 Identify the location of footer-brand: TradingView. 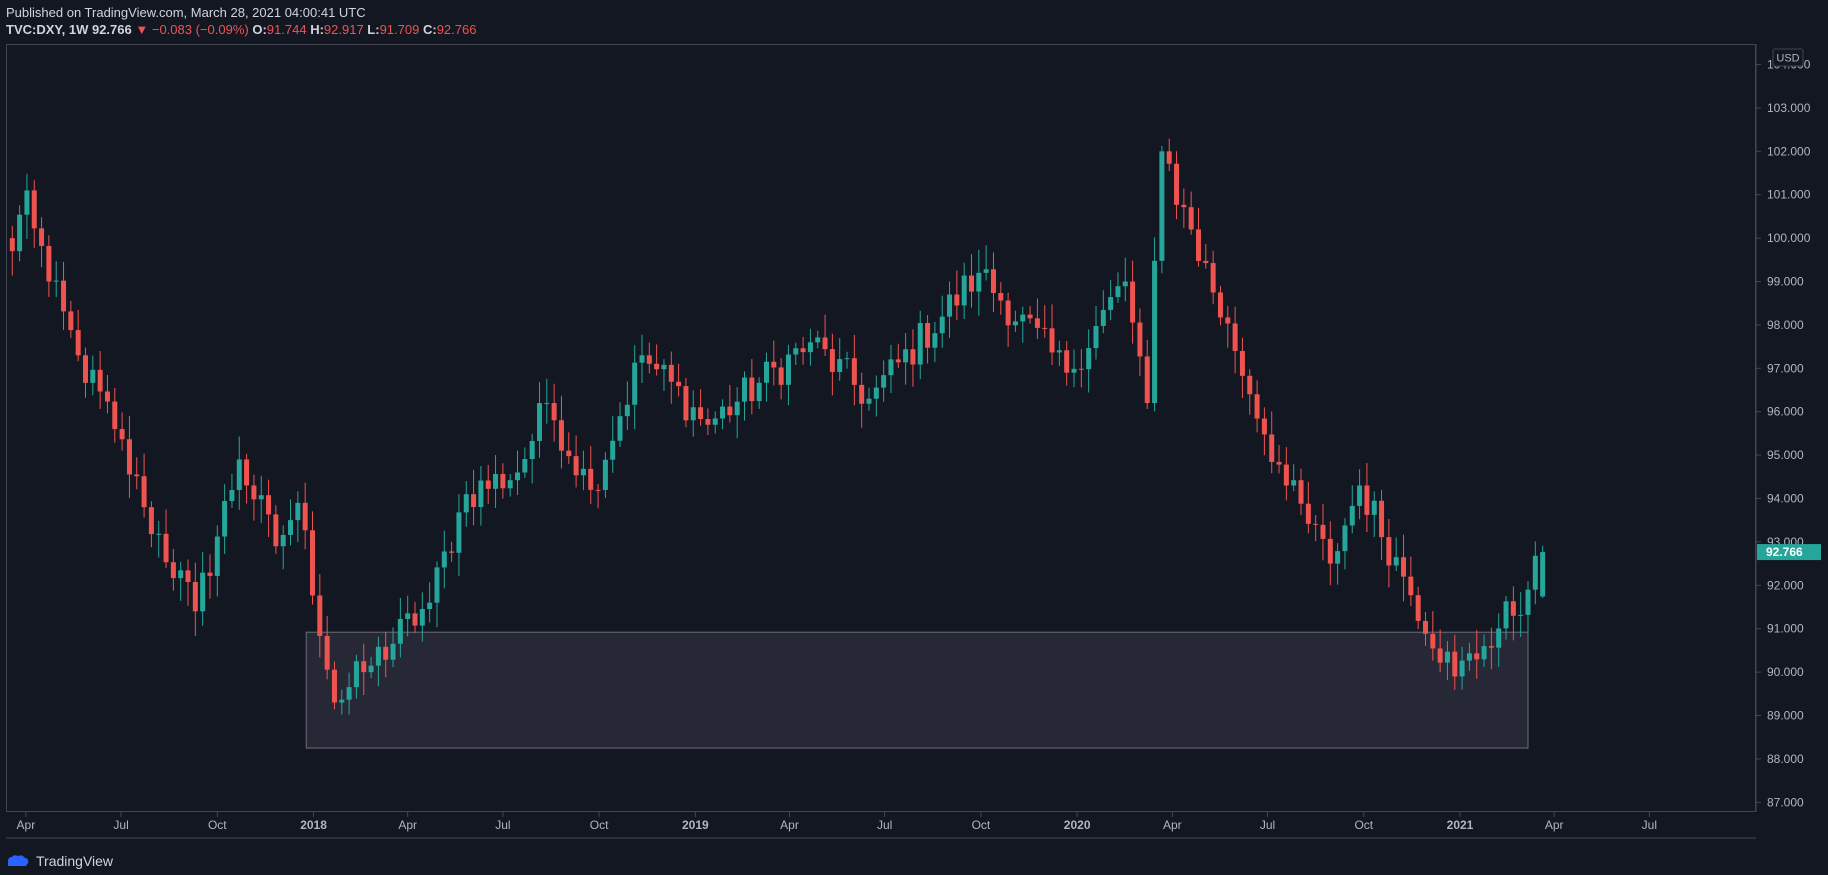
(59, 861).